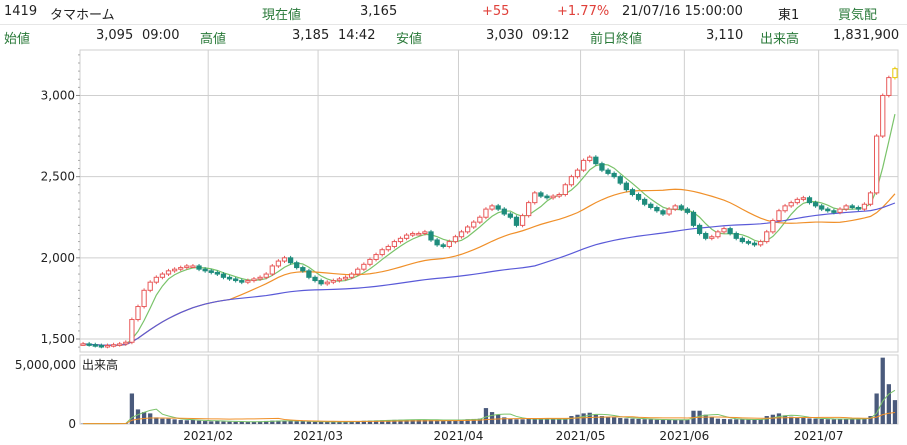 The image size is (907, 445). I want to click on volume-tick-label: 5,000,000, so click(45, 365).